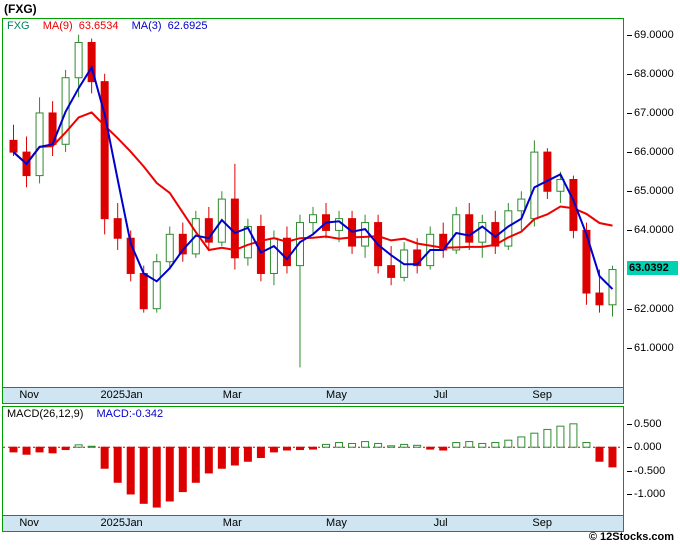  Describe the element at coordinates (146, 26) in the screenshot. I see `ma3-label: MA(3)` at that location.